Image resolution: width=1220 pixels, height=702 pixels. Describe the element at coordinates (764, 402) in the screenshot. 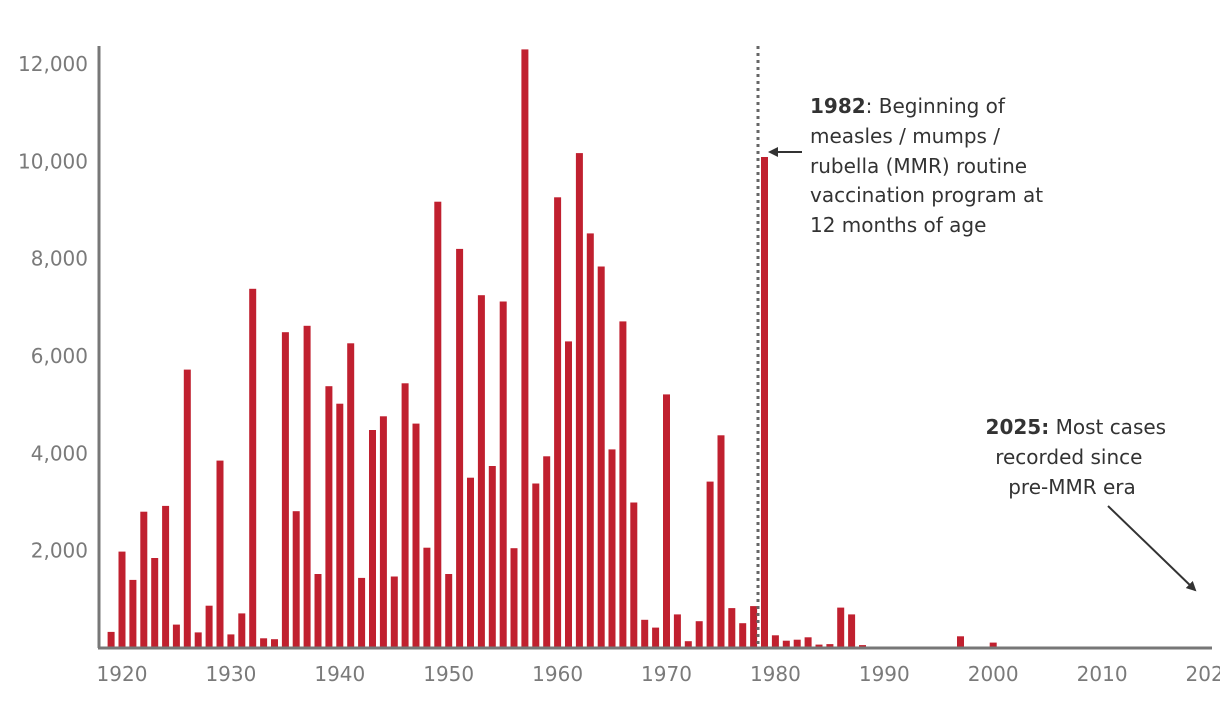

I see `bar-1979` at that location.